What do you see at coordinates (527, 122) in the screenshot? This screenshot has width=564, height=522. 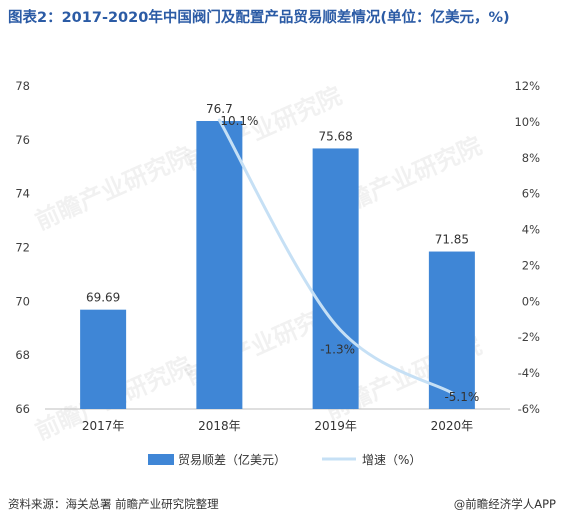 I see `right-axis-tick: 10%` at bounding box center [527, 122].